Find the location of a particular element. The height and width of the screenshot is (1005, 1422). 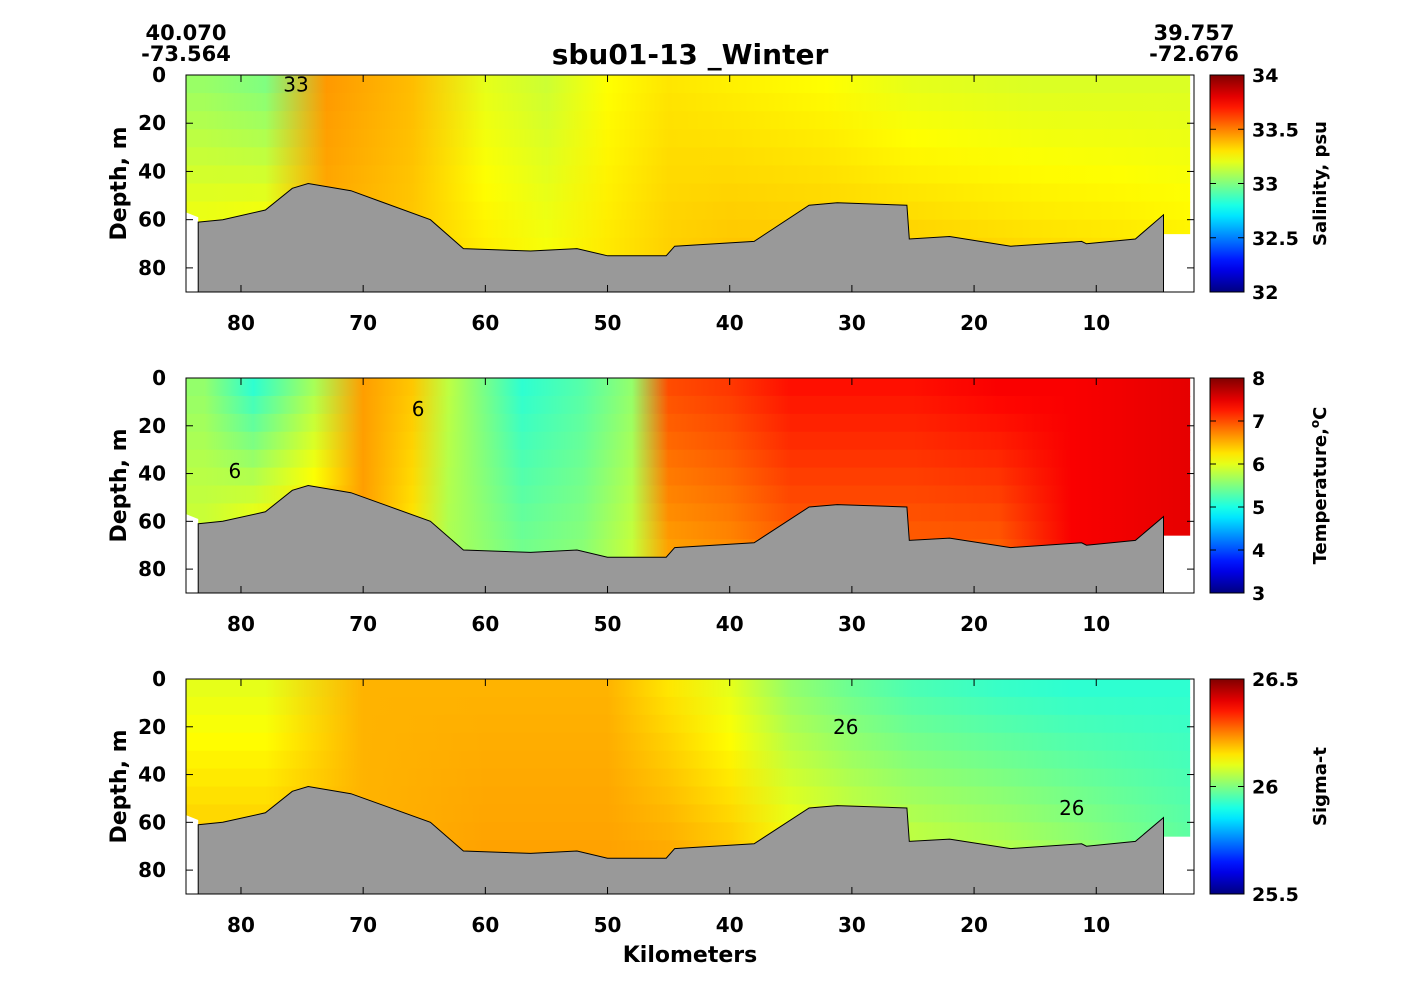

colorbar-tick-label: 4 is located at coordinates (1258, 551).